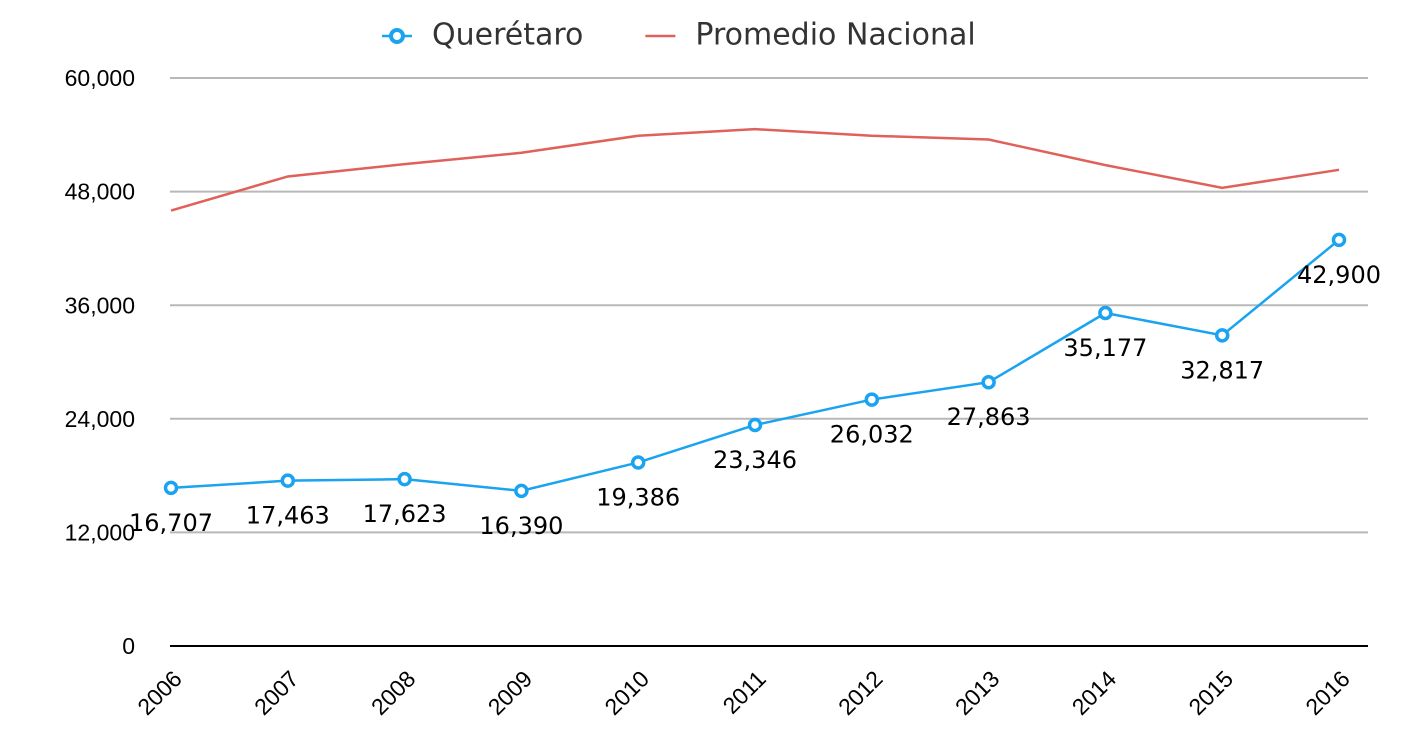  What do you see at coordinates (100, 78) in the screenshot?
I see `y-tick-label: 60,000` at bounding box center [100, 78].